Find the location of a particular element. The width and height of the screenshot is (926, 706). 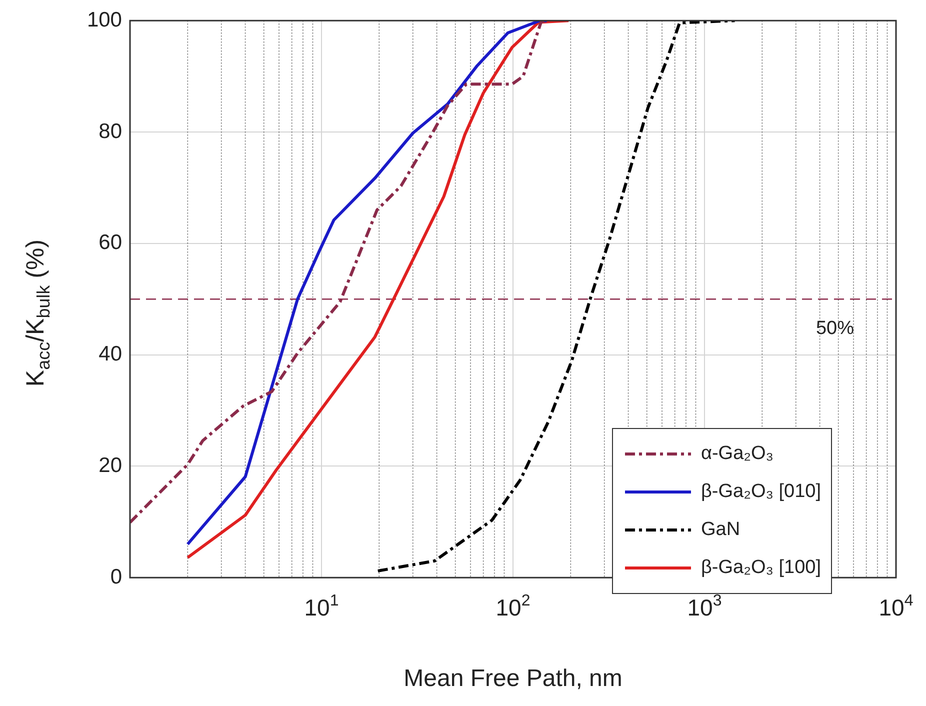

ref-line-label: 50% is located at coordinates (835, 328).